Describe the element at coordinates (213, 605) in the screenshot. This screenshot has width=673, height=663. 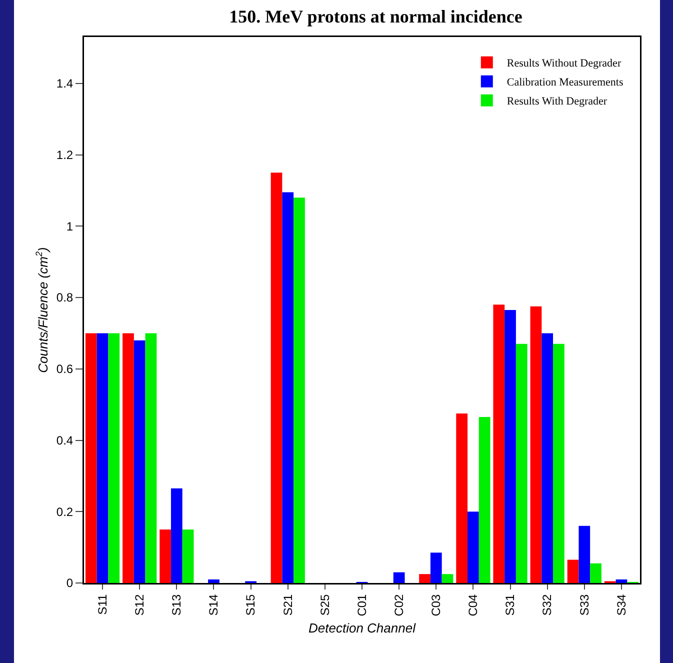
I see `x-tick-label: S14` at that location.